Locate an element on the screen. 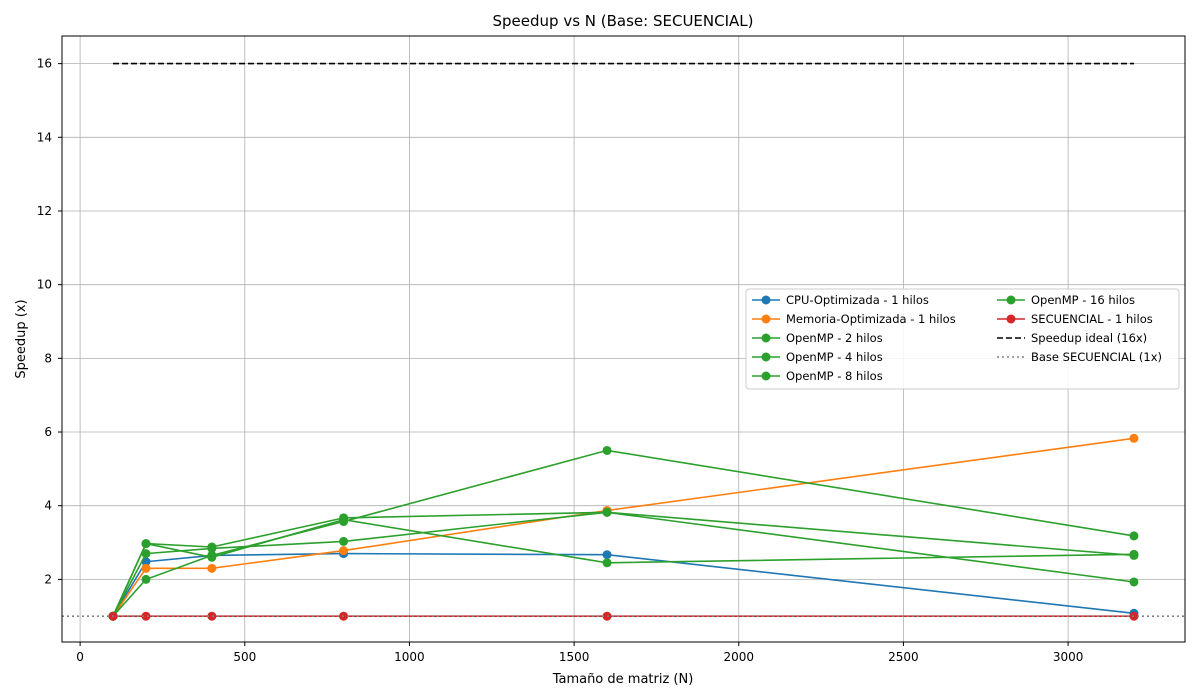 Image resolution: width=1200 pixels, height=700 pixels. x-tick-label: 500 is located at coordinates (244, 657).